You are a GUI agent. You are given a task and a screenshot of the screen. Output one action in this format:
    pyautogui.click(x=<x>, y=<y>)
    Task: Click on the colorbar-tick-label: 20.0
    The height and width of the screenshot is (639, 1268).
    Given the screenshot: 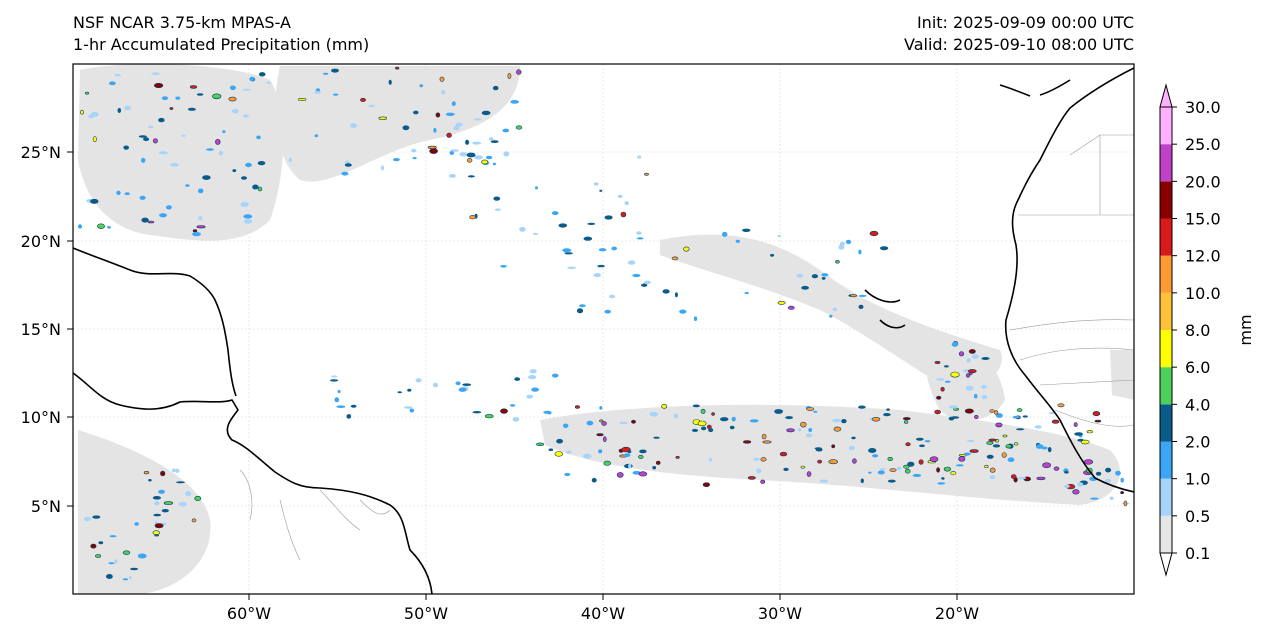 What is the action you would take?
    pyautogui.click(x=1203, y=181)
    